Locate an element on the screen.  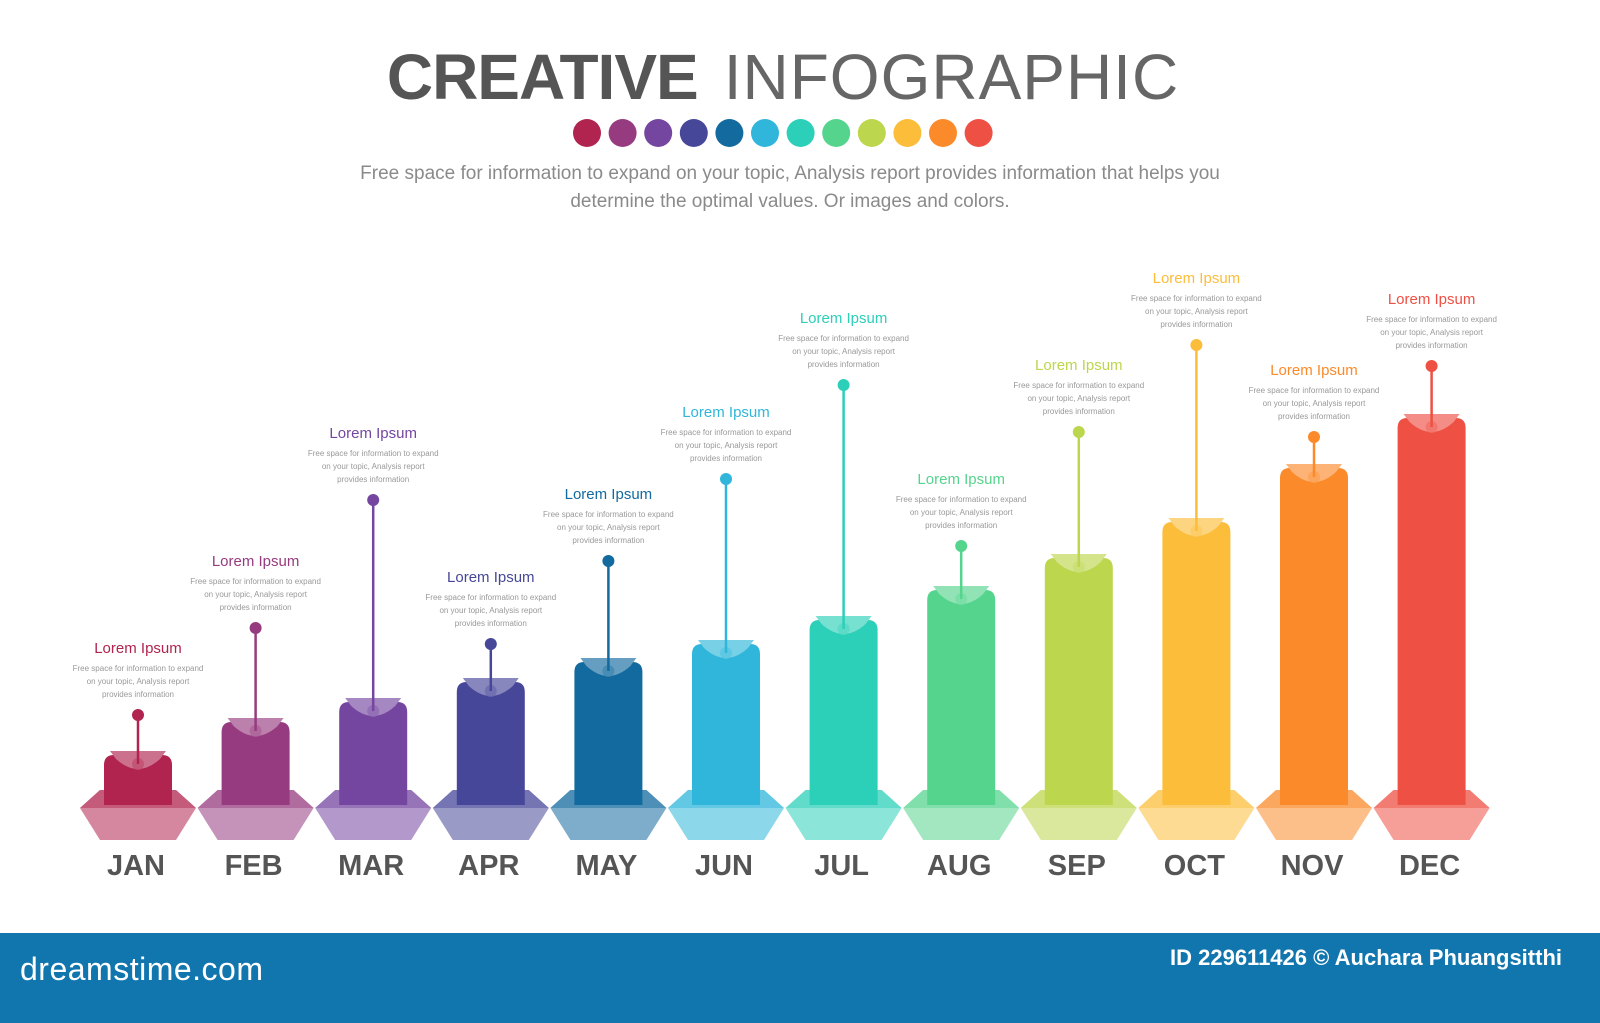
bar-nov is located at coordinates (1314, 636).